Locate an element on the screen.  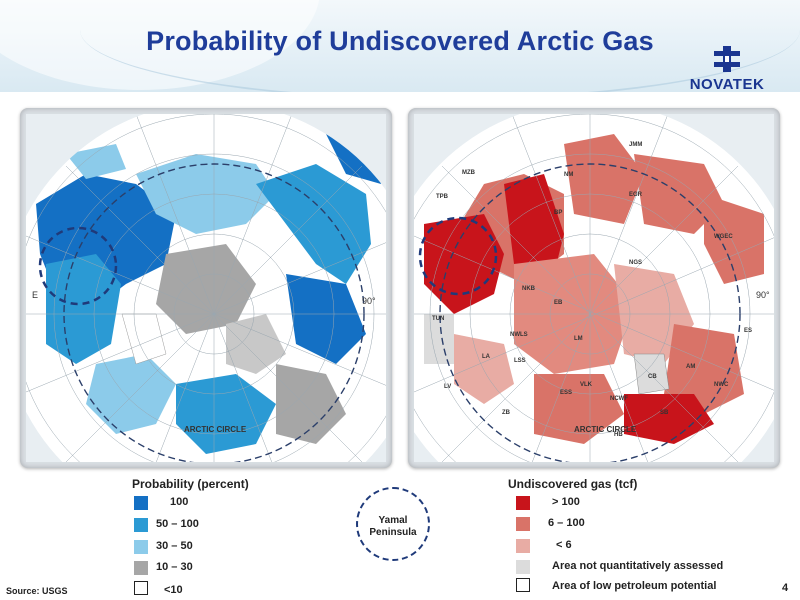
region-label: LM is located at coordinates (578, 339).